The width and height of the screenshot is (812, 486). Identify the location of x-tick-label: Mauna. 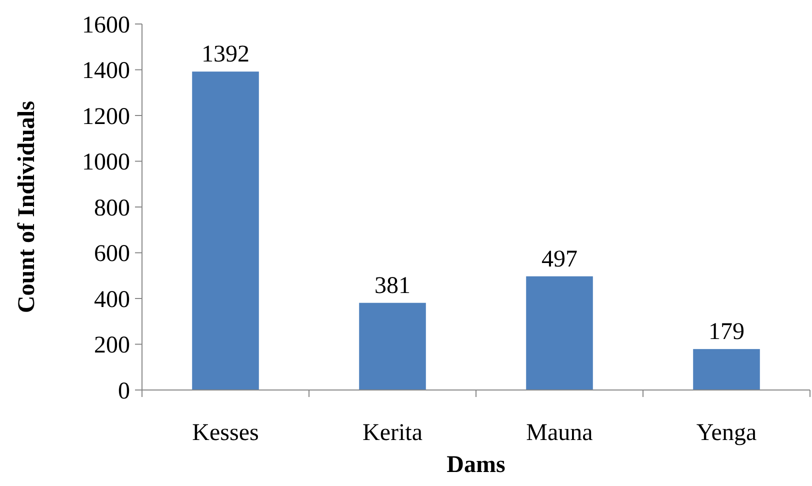
(560, 433).